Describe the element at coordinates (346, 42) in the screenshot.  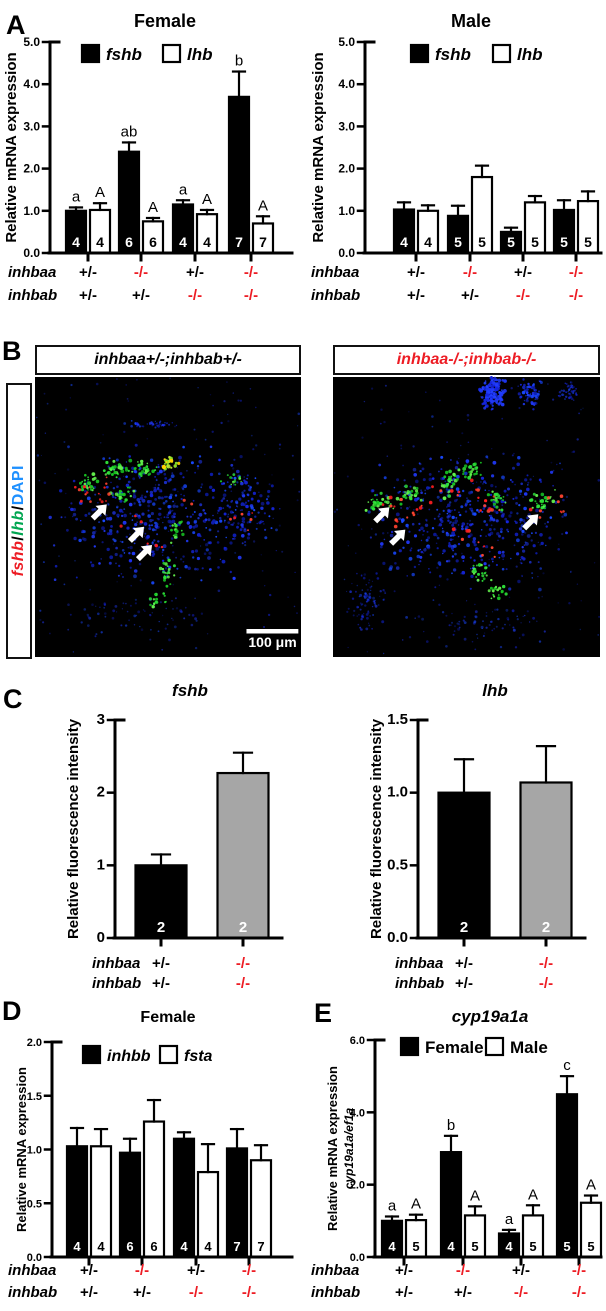
I see `svg-text: 5.0` at that location.